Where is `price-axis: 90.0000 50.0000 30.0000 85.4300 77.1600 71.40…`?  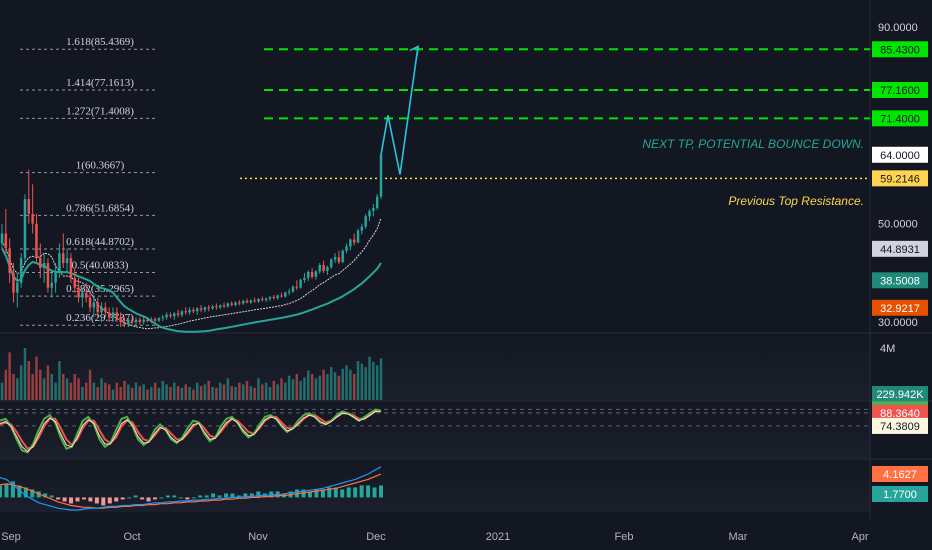 price-axis: 90.0000 50.0000 30.0000 85.4300 77.1600 71.40… is located at coordinates (900, 262).